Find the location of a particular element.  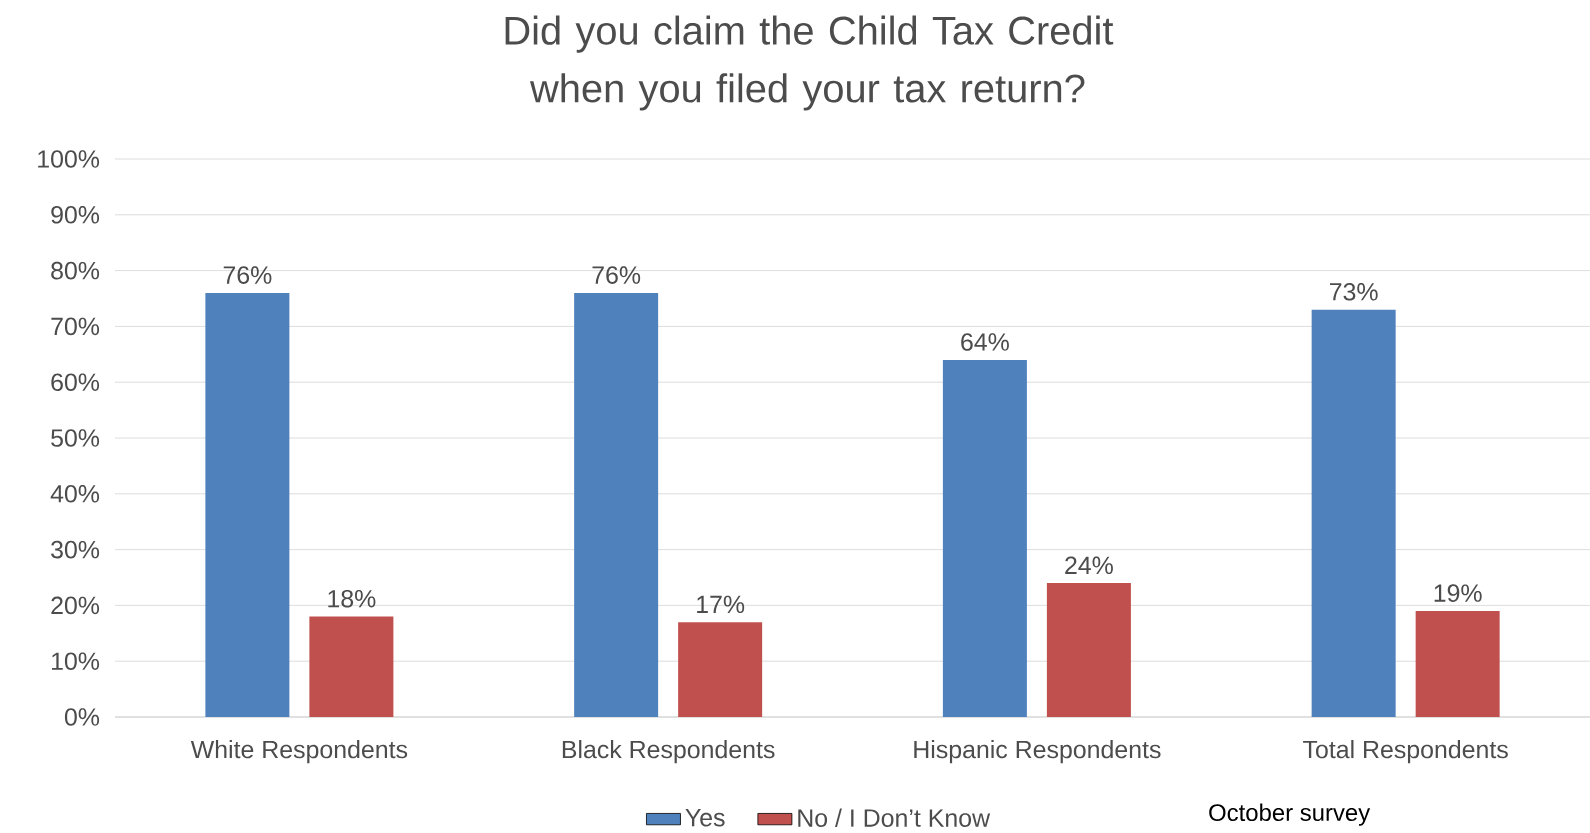

x-tick-label: Hispanic Respondents is located at coordinates (1037, 752).